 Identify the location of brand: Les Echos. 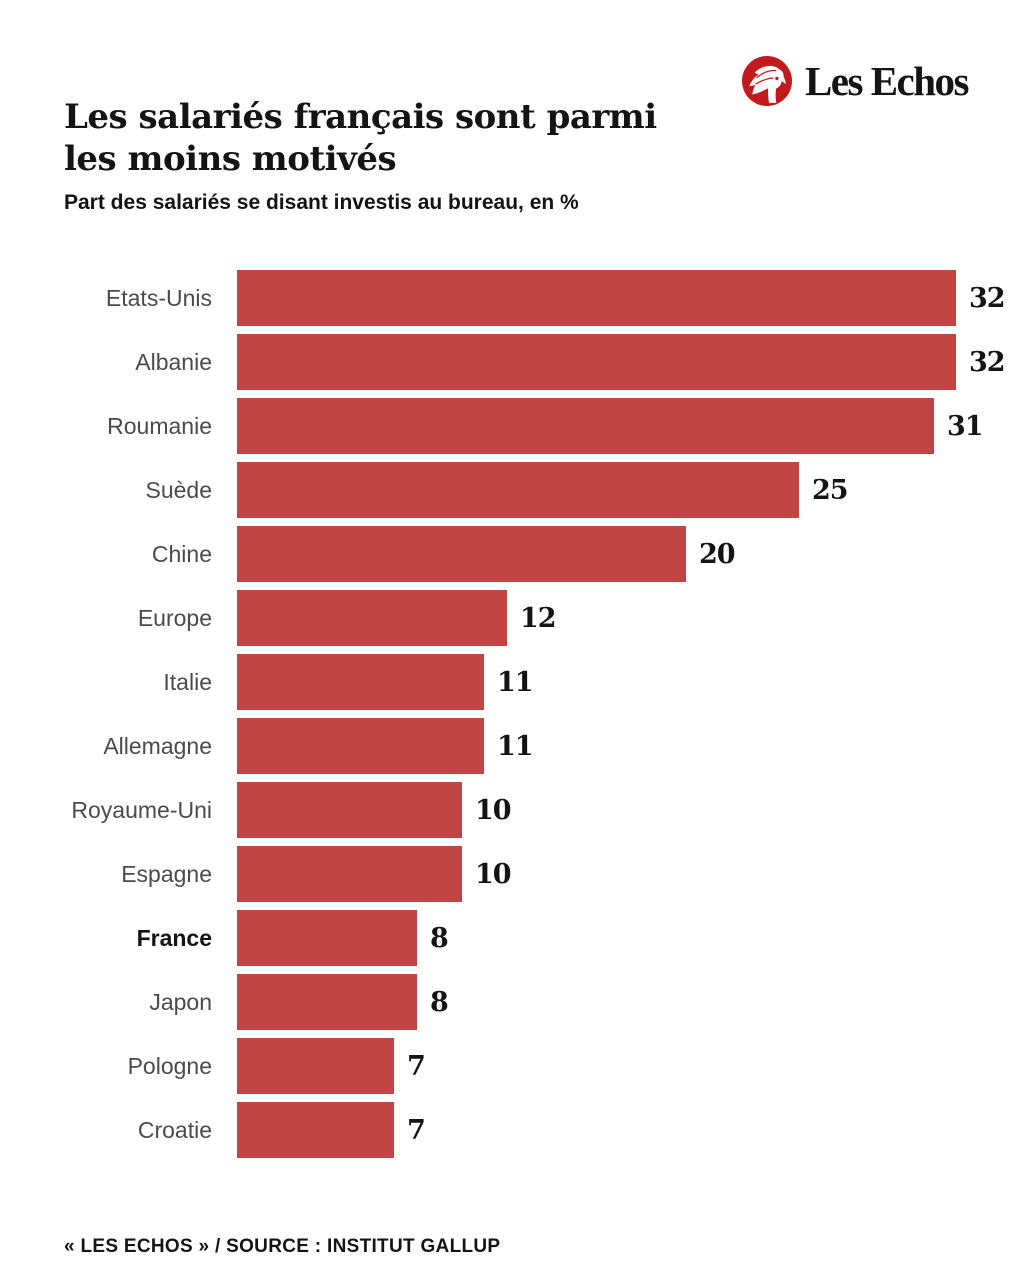
(855, 81).